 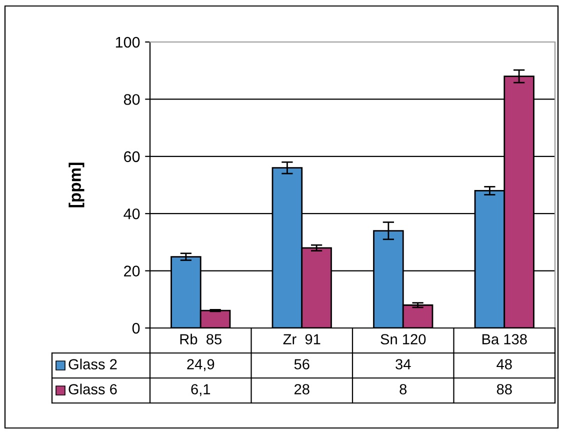 I want to click on x-tick-label: Ba 138, so click(x=504, y=339).